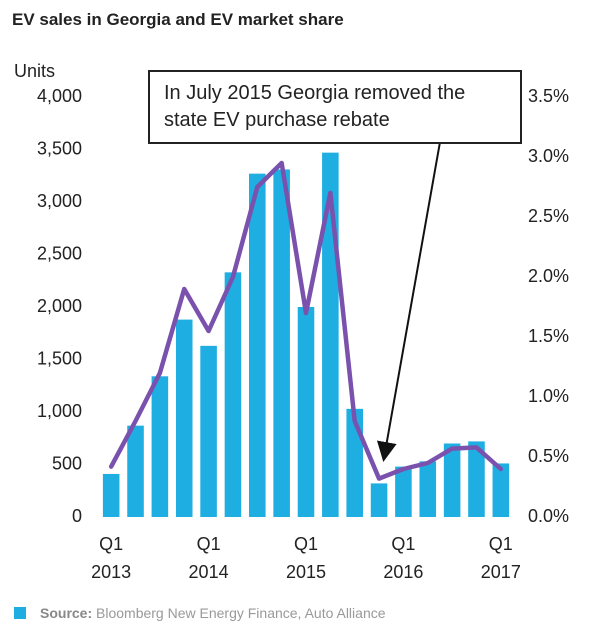 The height and width of the screenshot is (638, 600). I want to click on y-tick-label: 500, so click(67, 463).